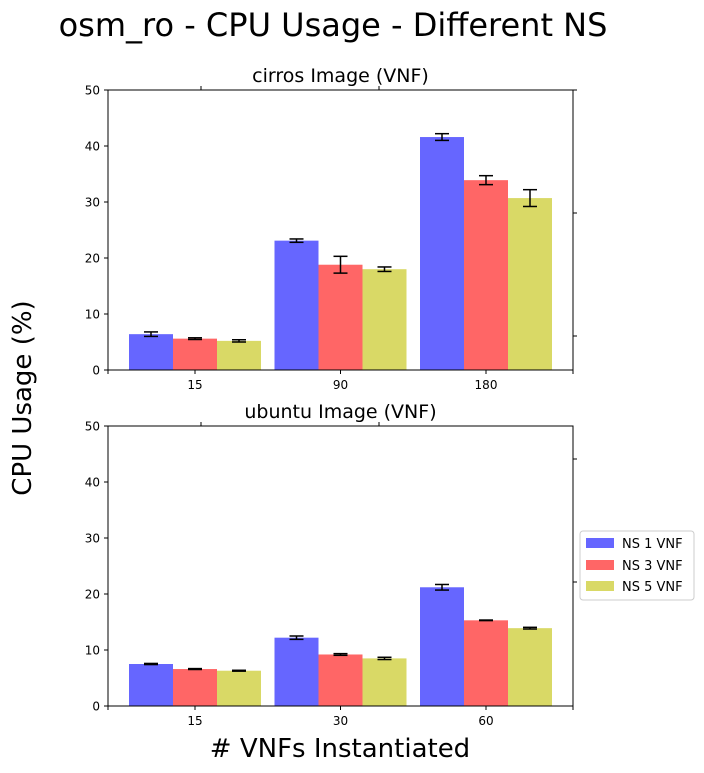 The image size is (704, 773). I want to click on x-tick-label: 180, so click(486, 385).